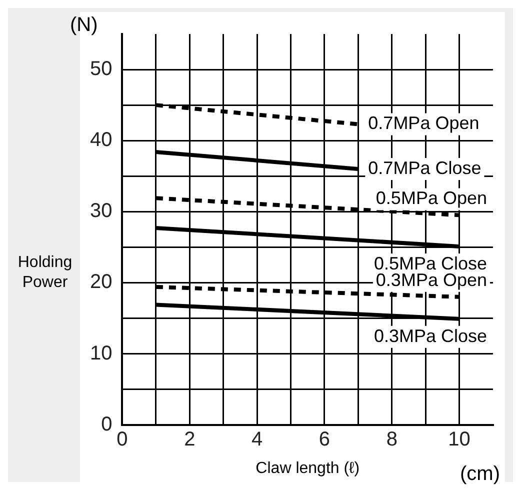  What do you see at coordinates (431, 280) in the screenshot?
I see `series-label: 0.3MPa Open` at bounding box center [431, 280].